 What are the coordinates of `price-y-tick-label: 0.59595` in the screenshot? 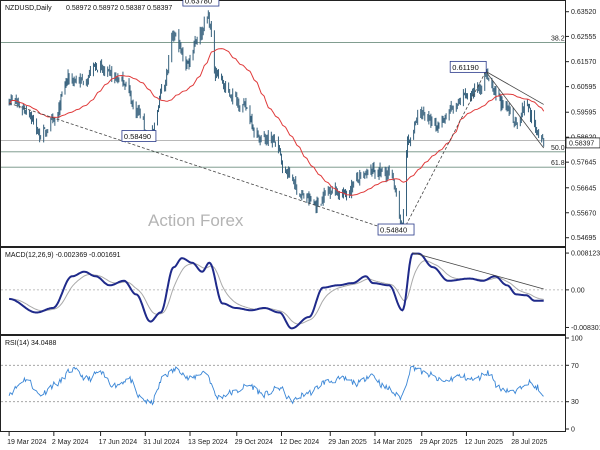 It's located at (583, 113).